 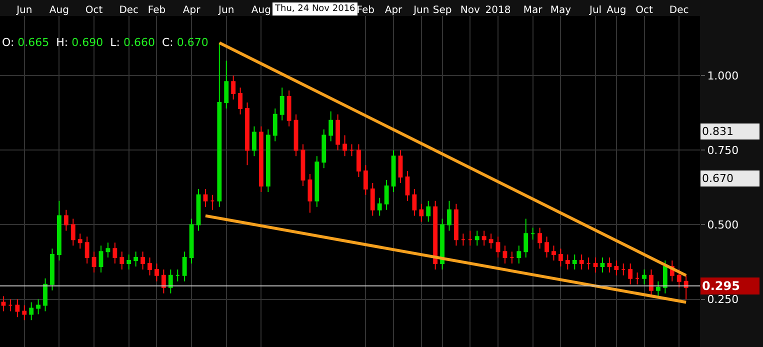 I want to click on y-tick-label: 0.250, so click(x=723, y=299).